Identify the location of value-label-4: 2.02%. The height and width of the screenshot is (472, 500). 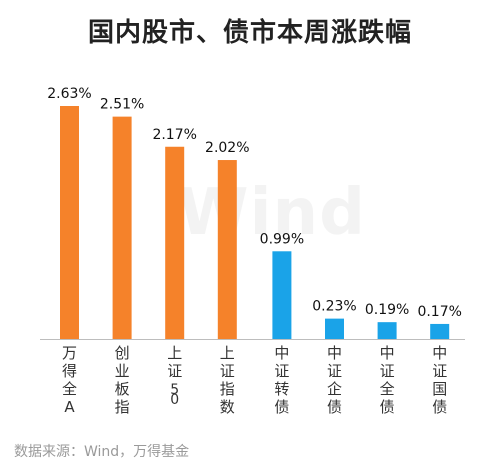
(227, 148).